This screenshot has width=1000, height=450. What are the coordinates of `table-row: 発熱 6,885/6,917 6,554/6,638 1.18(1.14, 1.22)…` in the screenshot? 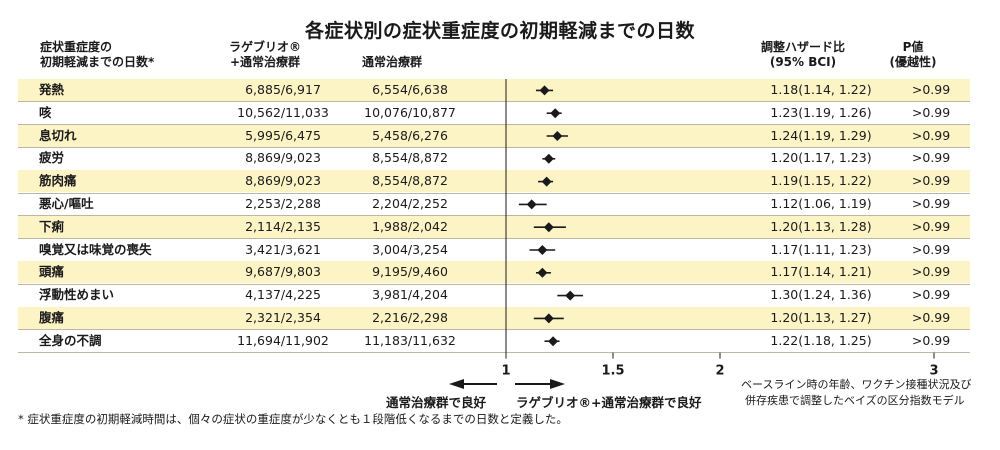 It's located at (494, 90).